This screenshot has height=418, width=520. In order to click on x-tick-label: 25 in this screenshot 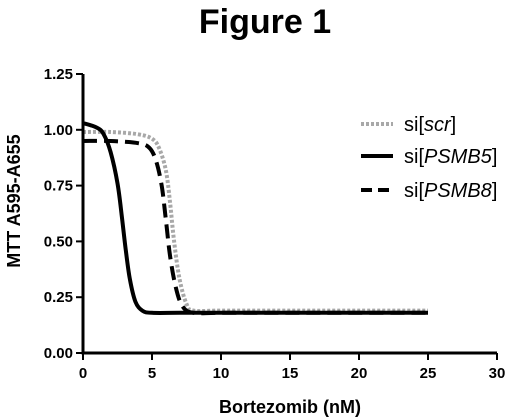, I will do `click(428, 373)`.